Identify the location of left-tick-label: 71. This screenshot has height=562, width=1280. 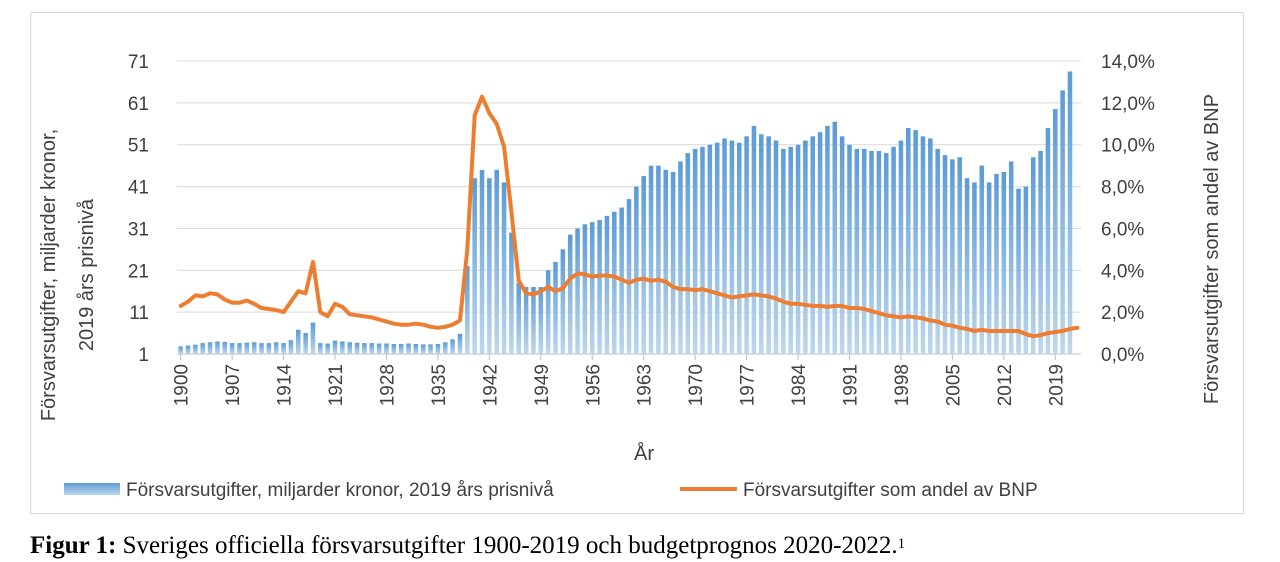
(138, 62).